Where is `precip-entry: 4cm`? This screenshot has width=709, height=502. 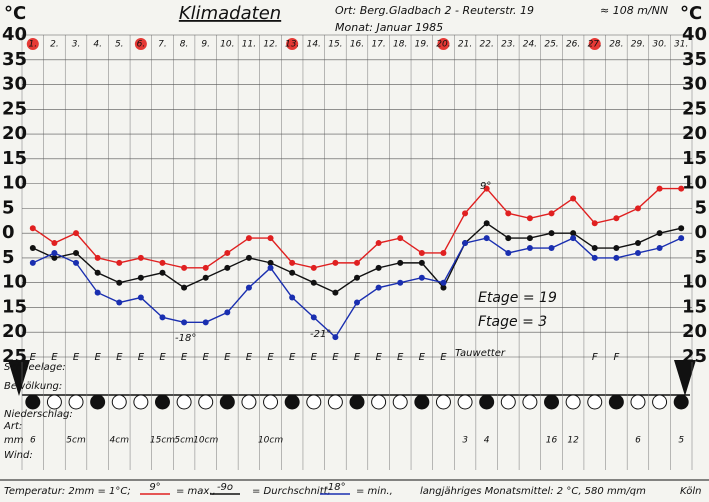 precip-entry: 4cm is located at coordinates (120, 441).